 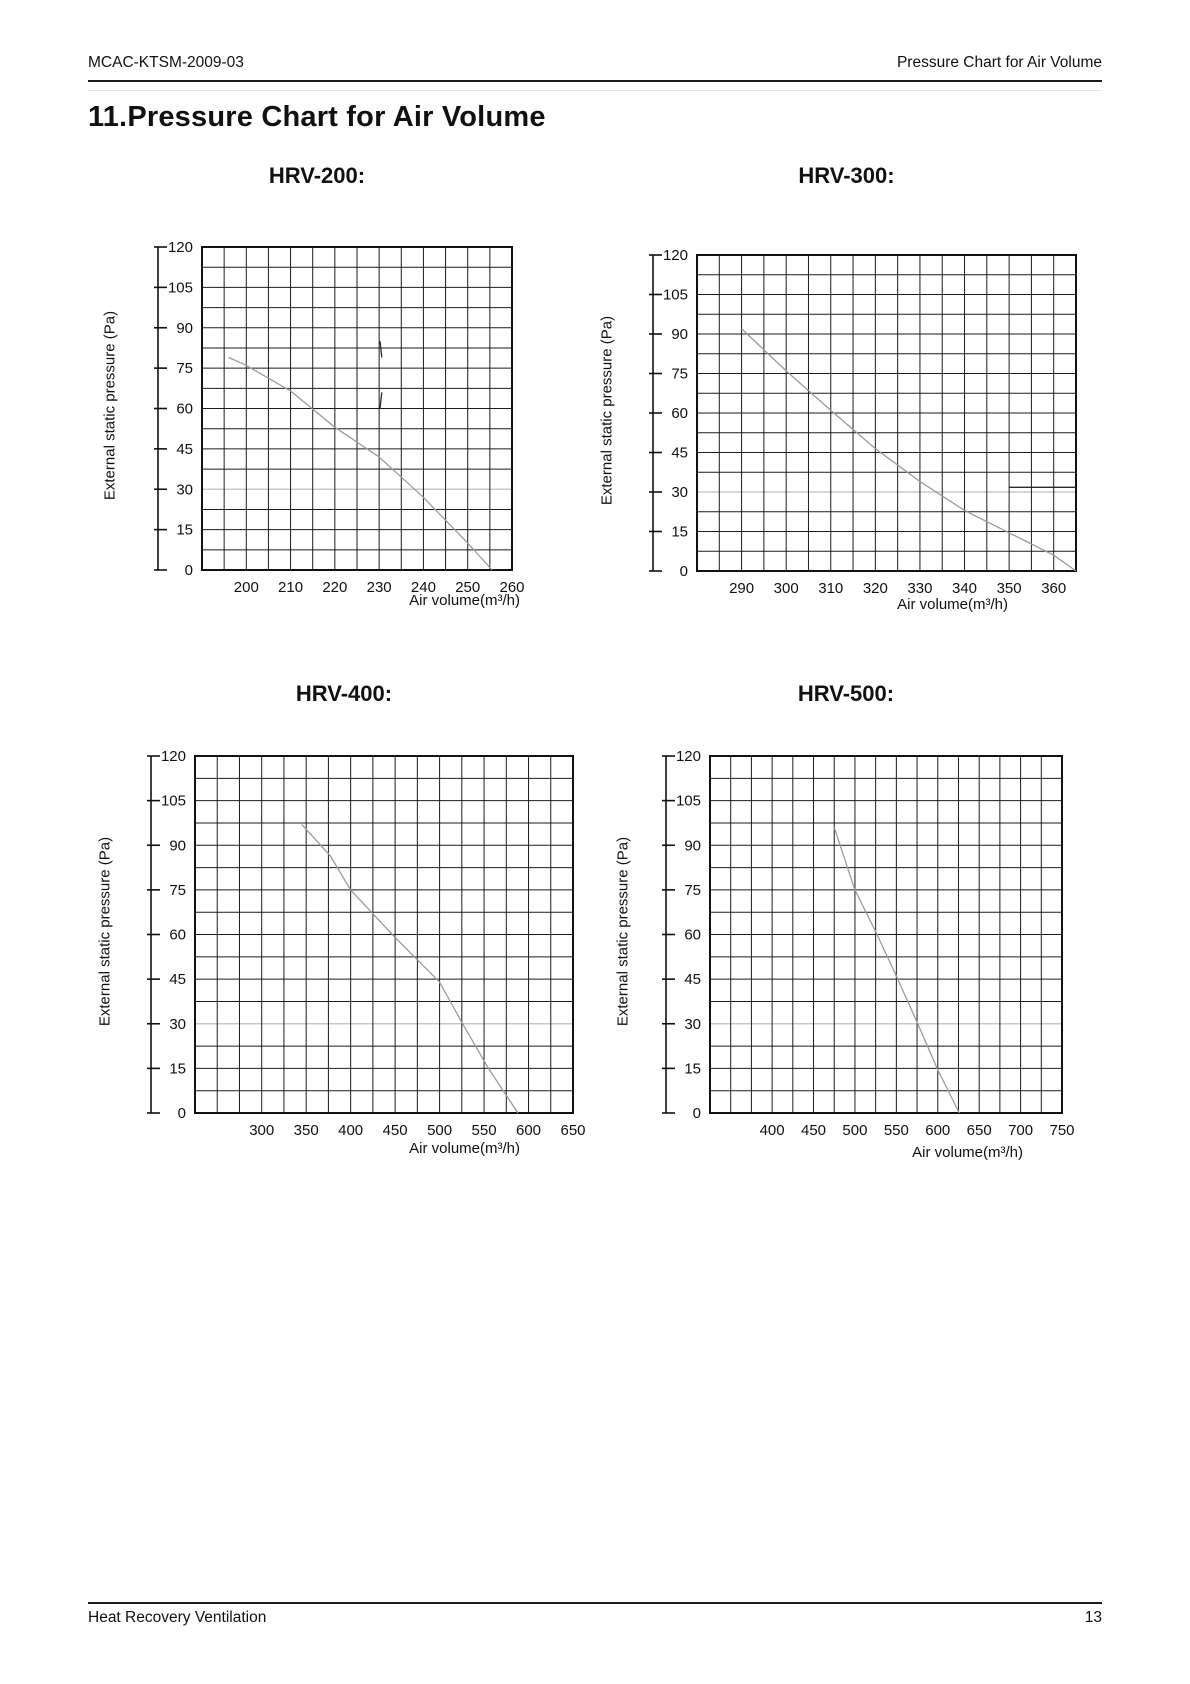 I want to click on x-tick-label: 320, so click(x=875, y=588).